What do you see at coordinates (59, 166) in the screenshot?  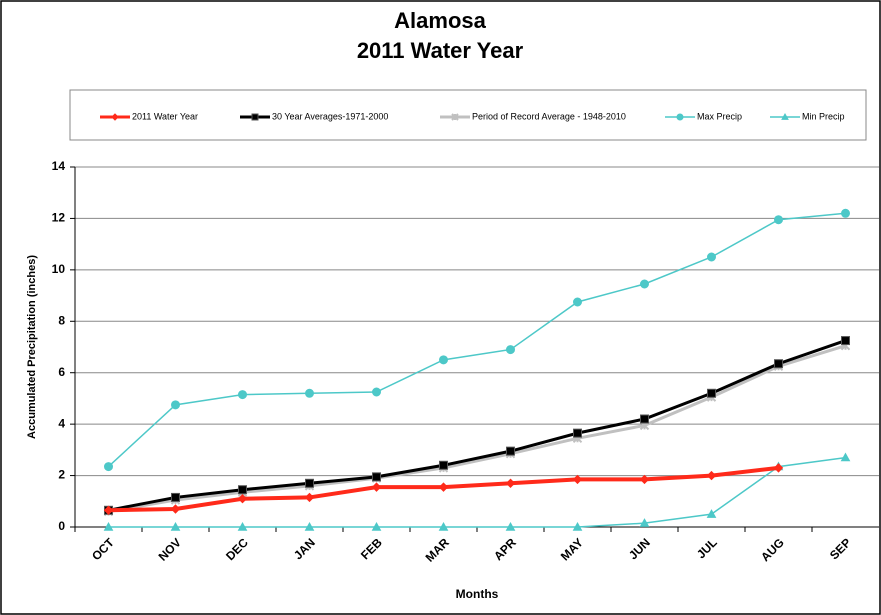 I see `y-tick-label: 14` at bounding box center [59, 166].